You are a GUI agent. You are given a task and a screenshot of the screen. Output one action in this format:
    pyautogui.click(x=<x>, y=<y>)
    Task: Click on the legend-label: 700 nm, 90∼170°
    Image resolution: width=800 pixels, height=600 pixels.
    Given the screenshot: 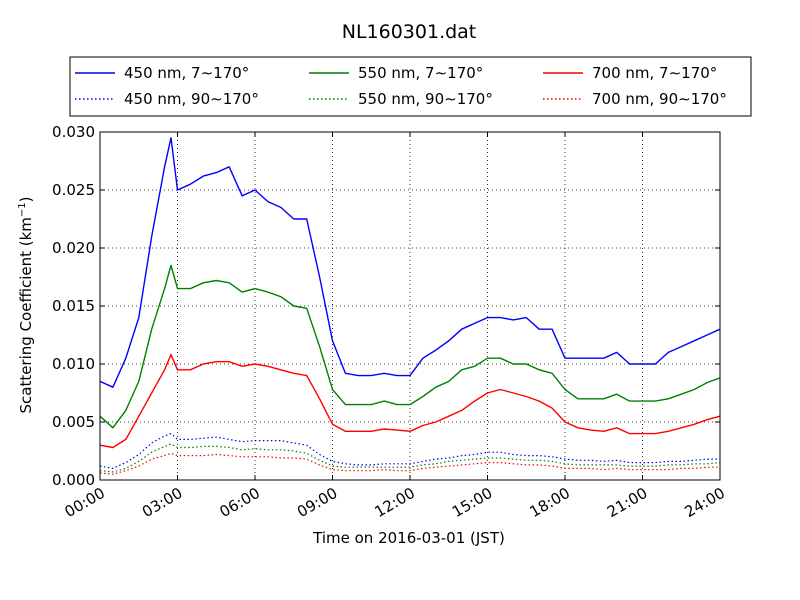 What is the action you would take?
    pyautogui.click(x=659, y=99)
    